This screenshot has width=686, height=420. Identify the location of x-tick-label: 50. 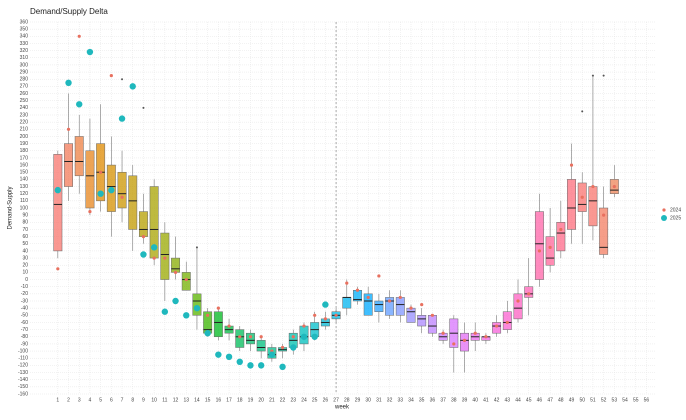
(582, 400).